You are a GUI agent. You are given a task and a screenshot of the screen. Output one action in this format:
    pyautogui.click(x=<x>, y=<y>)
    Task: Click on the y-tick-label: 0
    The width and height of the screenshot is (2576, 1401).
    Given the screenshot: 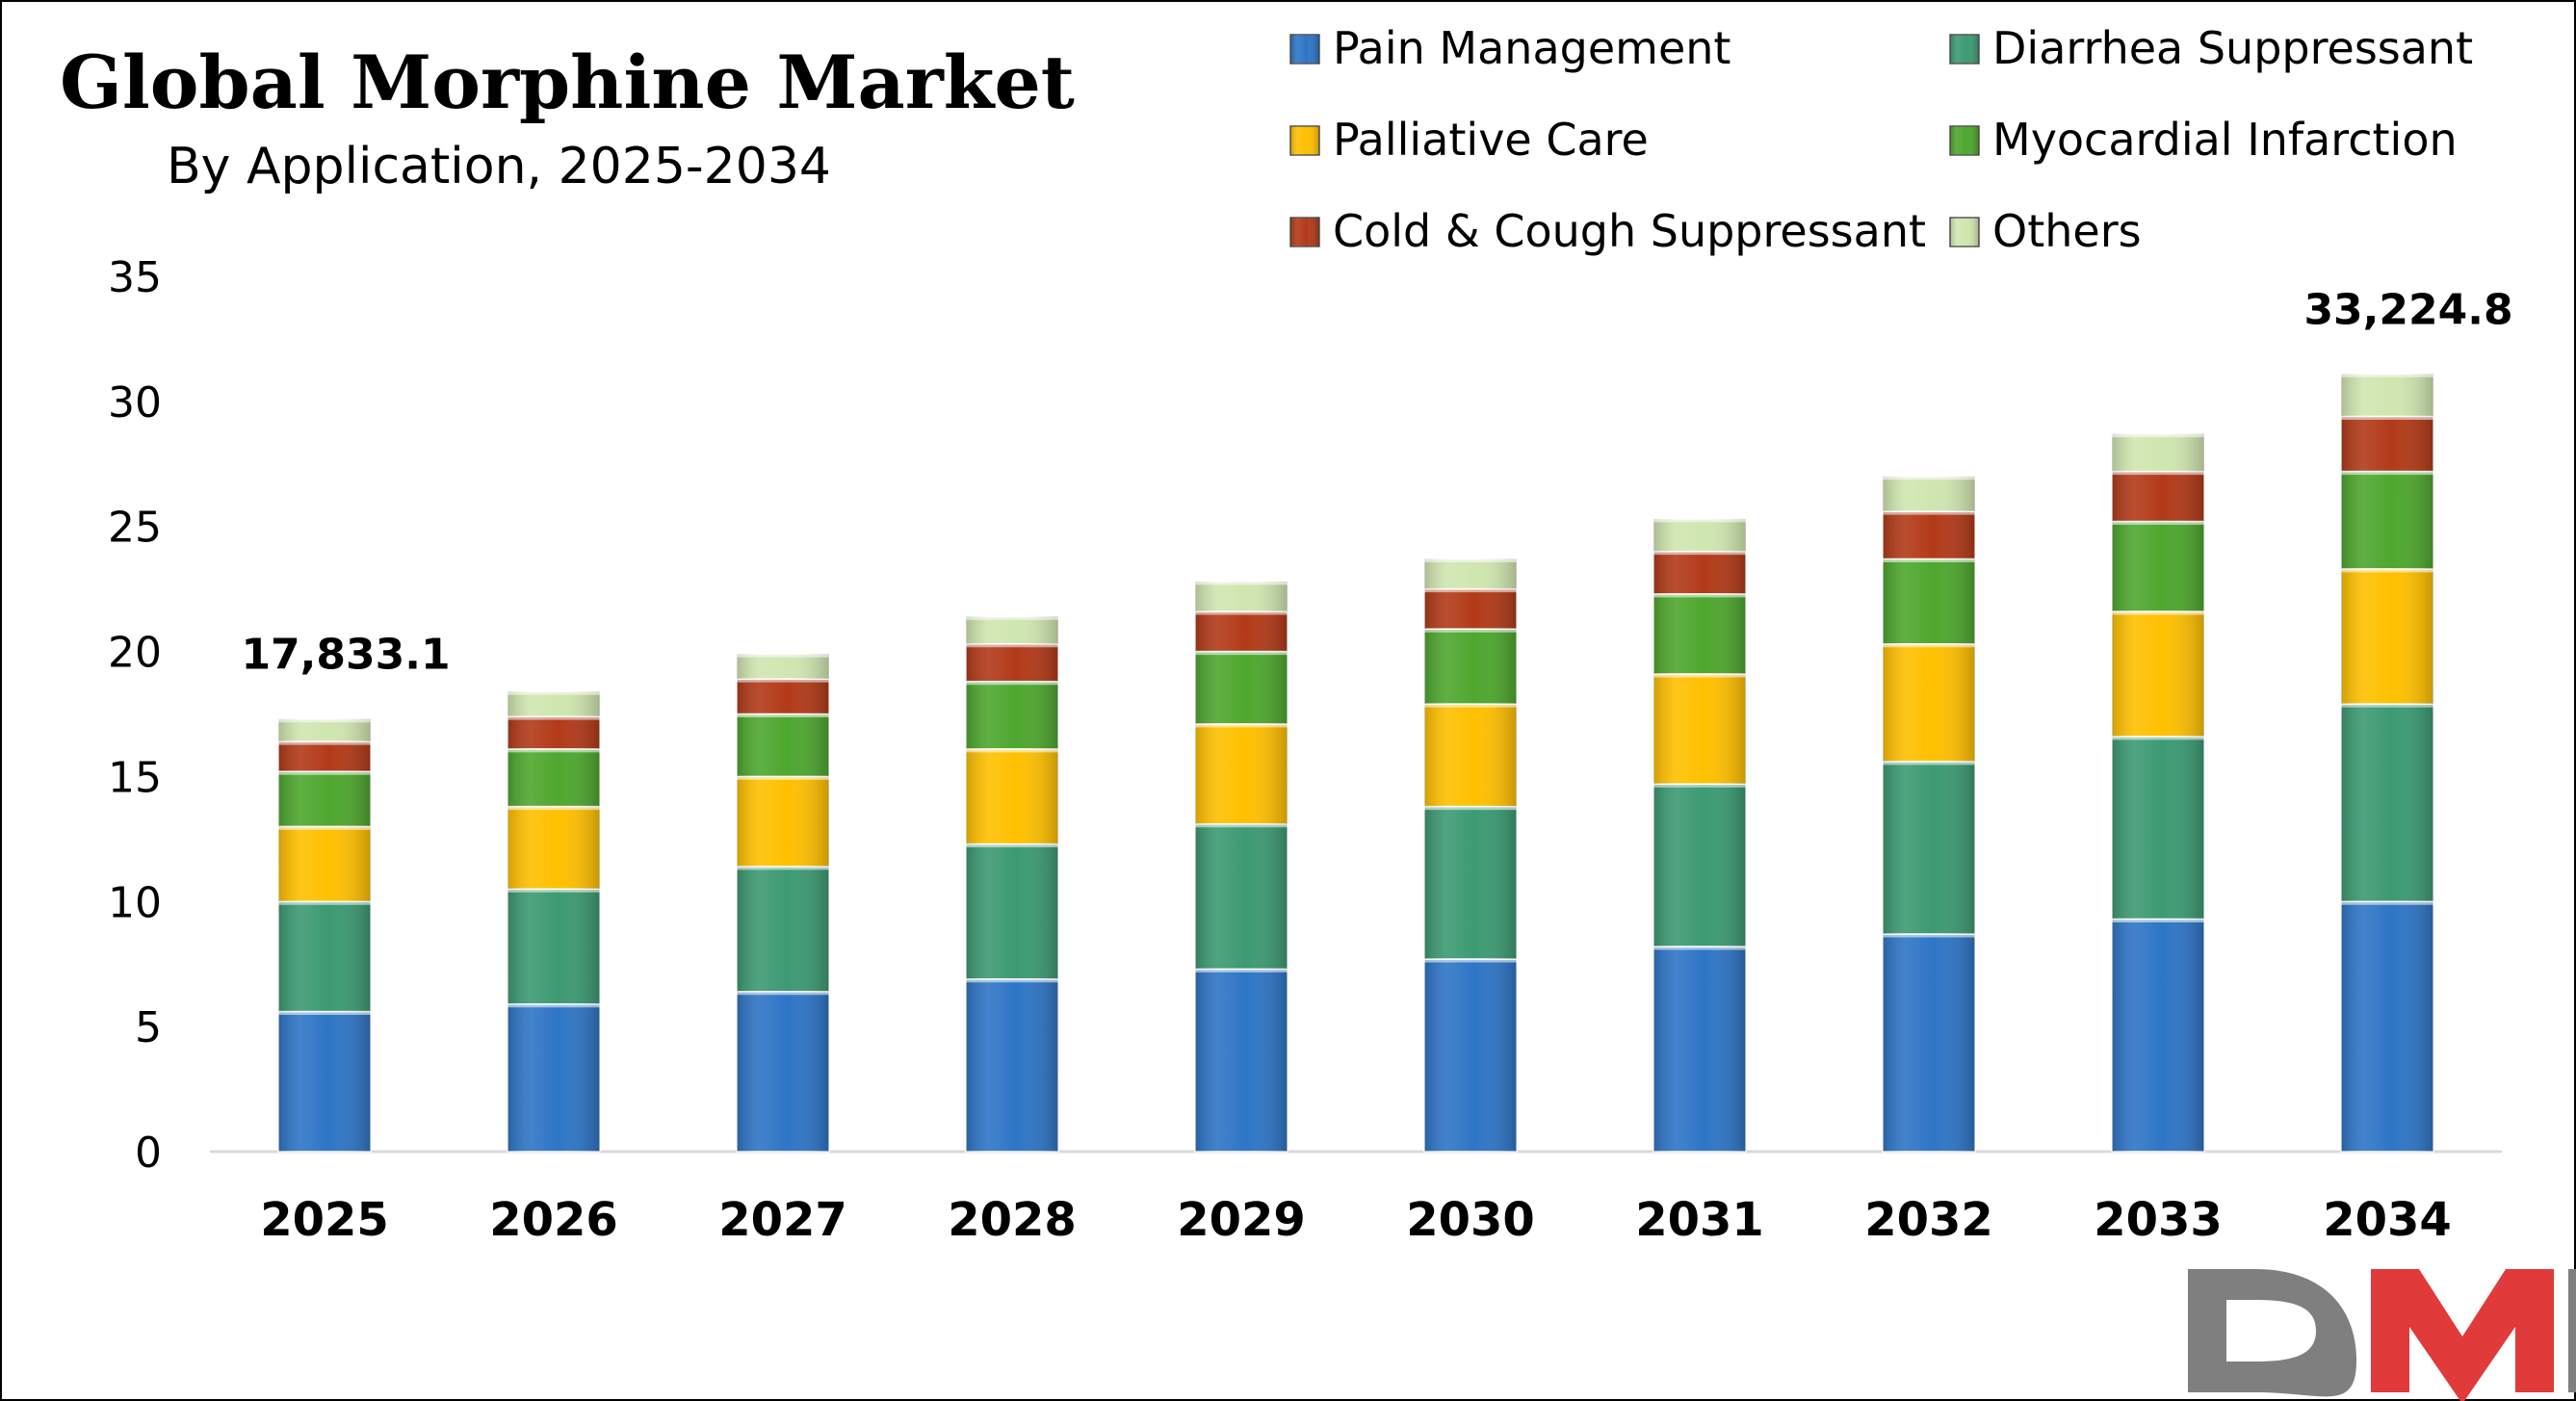 What is the action you would take?
    pyautogui.click(x=148, y=1153)
    